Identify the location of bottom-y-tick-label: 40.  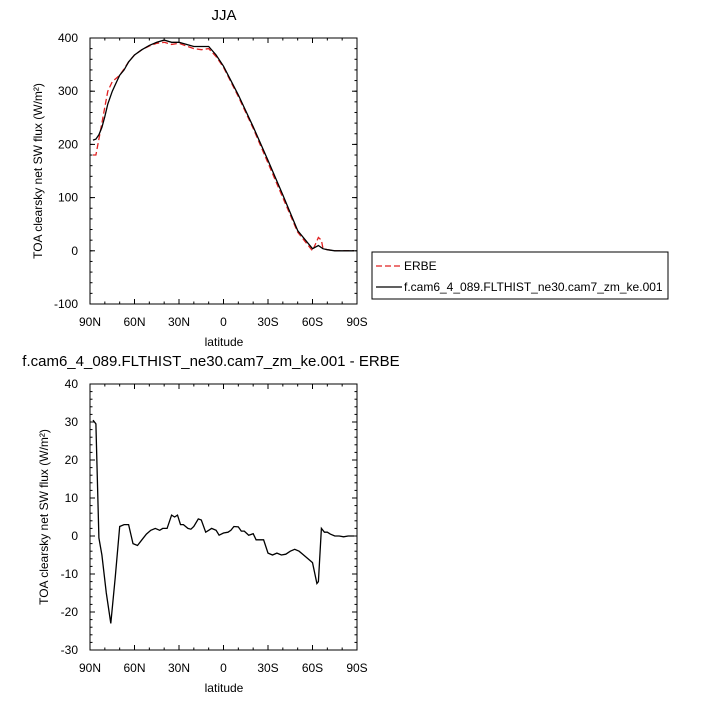
(72, 384).